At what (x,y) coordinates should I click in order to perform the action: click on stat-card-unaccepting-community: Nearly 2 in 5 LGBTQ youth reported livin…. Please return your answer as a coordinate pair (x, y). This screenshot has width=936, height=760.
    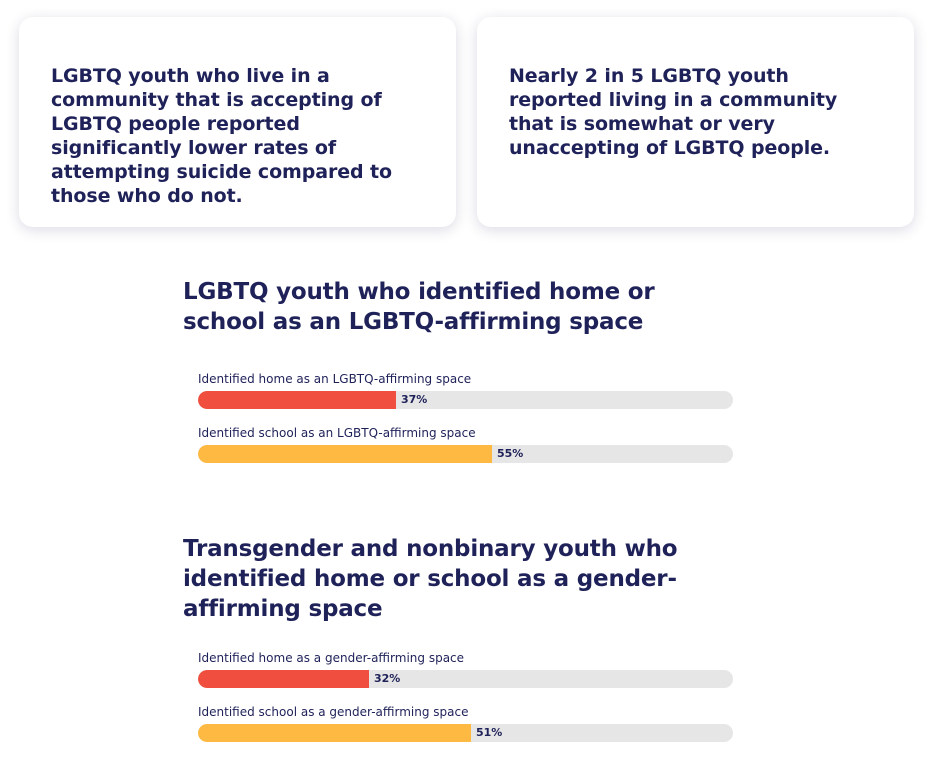
    Looking at the image, I should click on (695, 122).